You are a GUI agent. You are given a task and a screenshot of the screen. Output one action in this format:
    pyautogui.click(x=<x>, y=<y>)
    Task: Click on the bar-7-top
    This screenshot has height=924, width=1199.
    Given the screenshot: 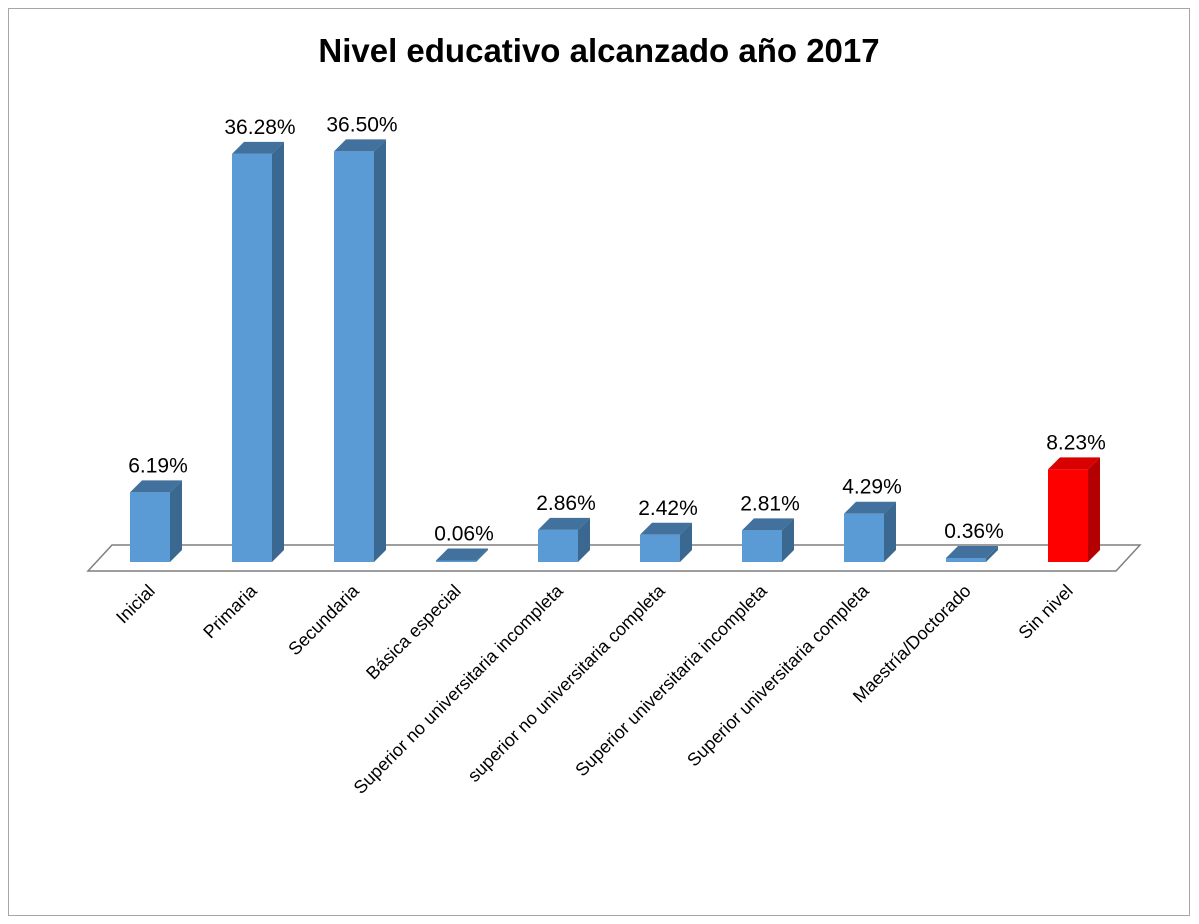 What is the action you would take?
    pyautogui.click(x=768, y=524)
    